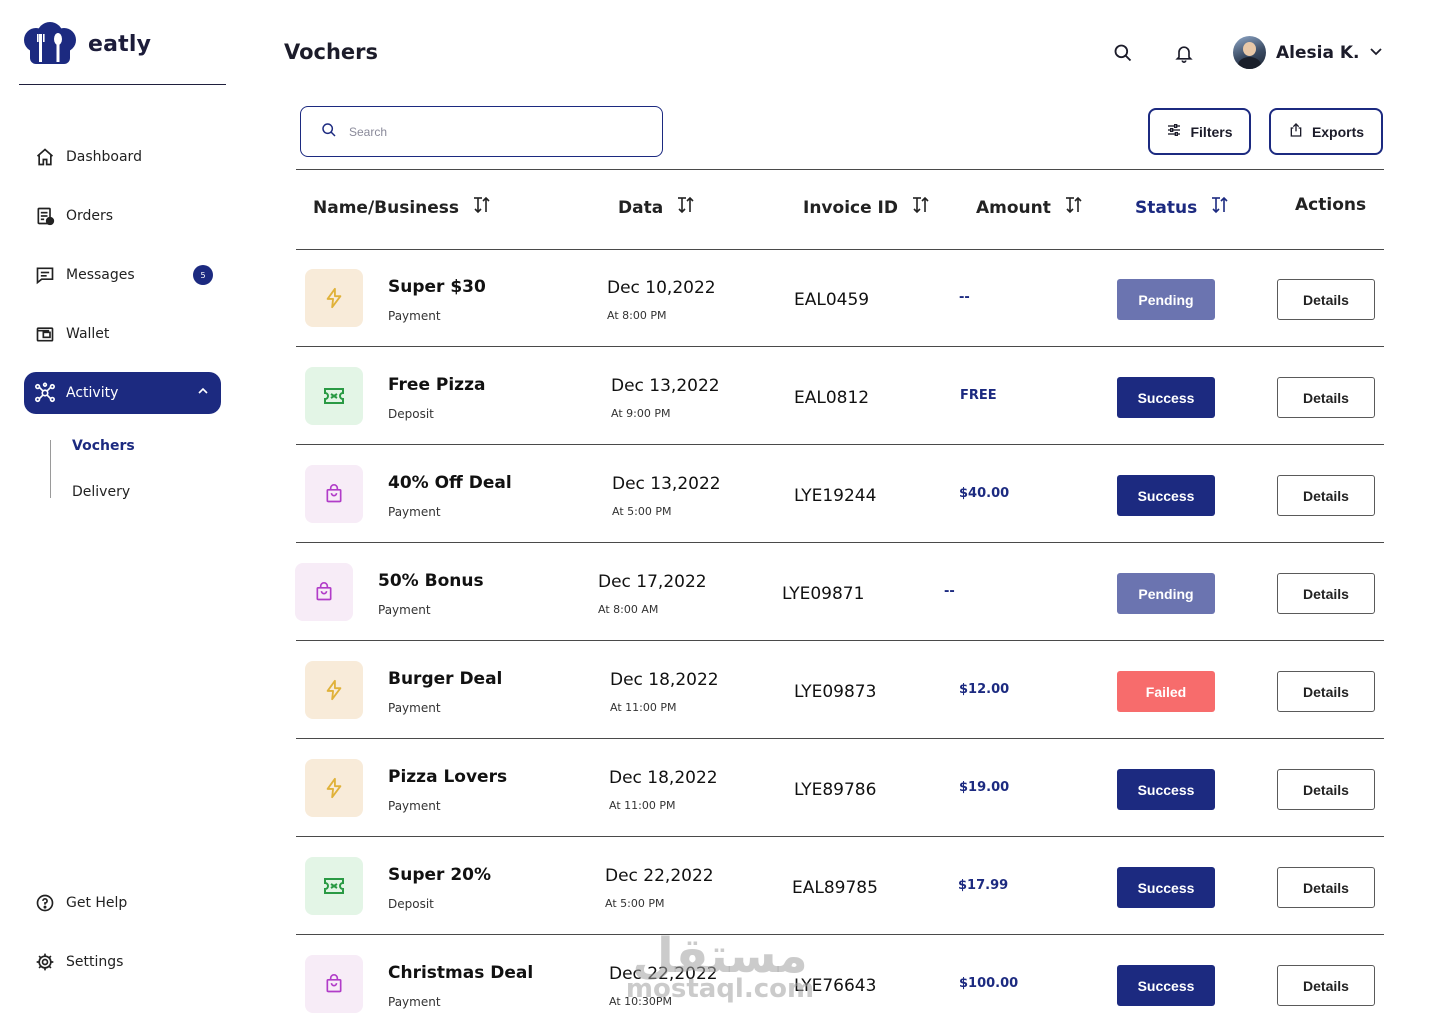 The image size is (1440, 1024). Describe the element at coordinates (122, 157) in the screenshot. I see `sidebar-item-dashboard: Dashboard` at that location.